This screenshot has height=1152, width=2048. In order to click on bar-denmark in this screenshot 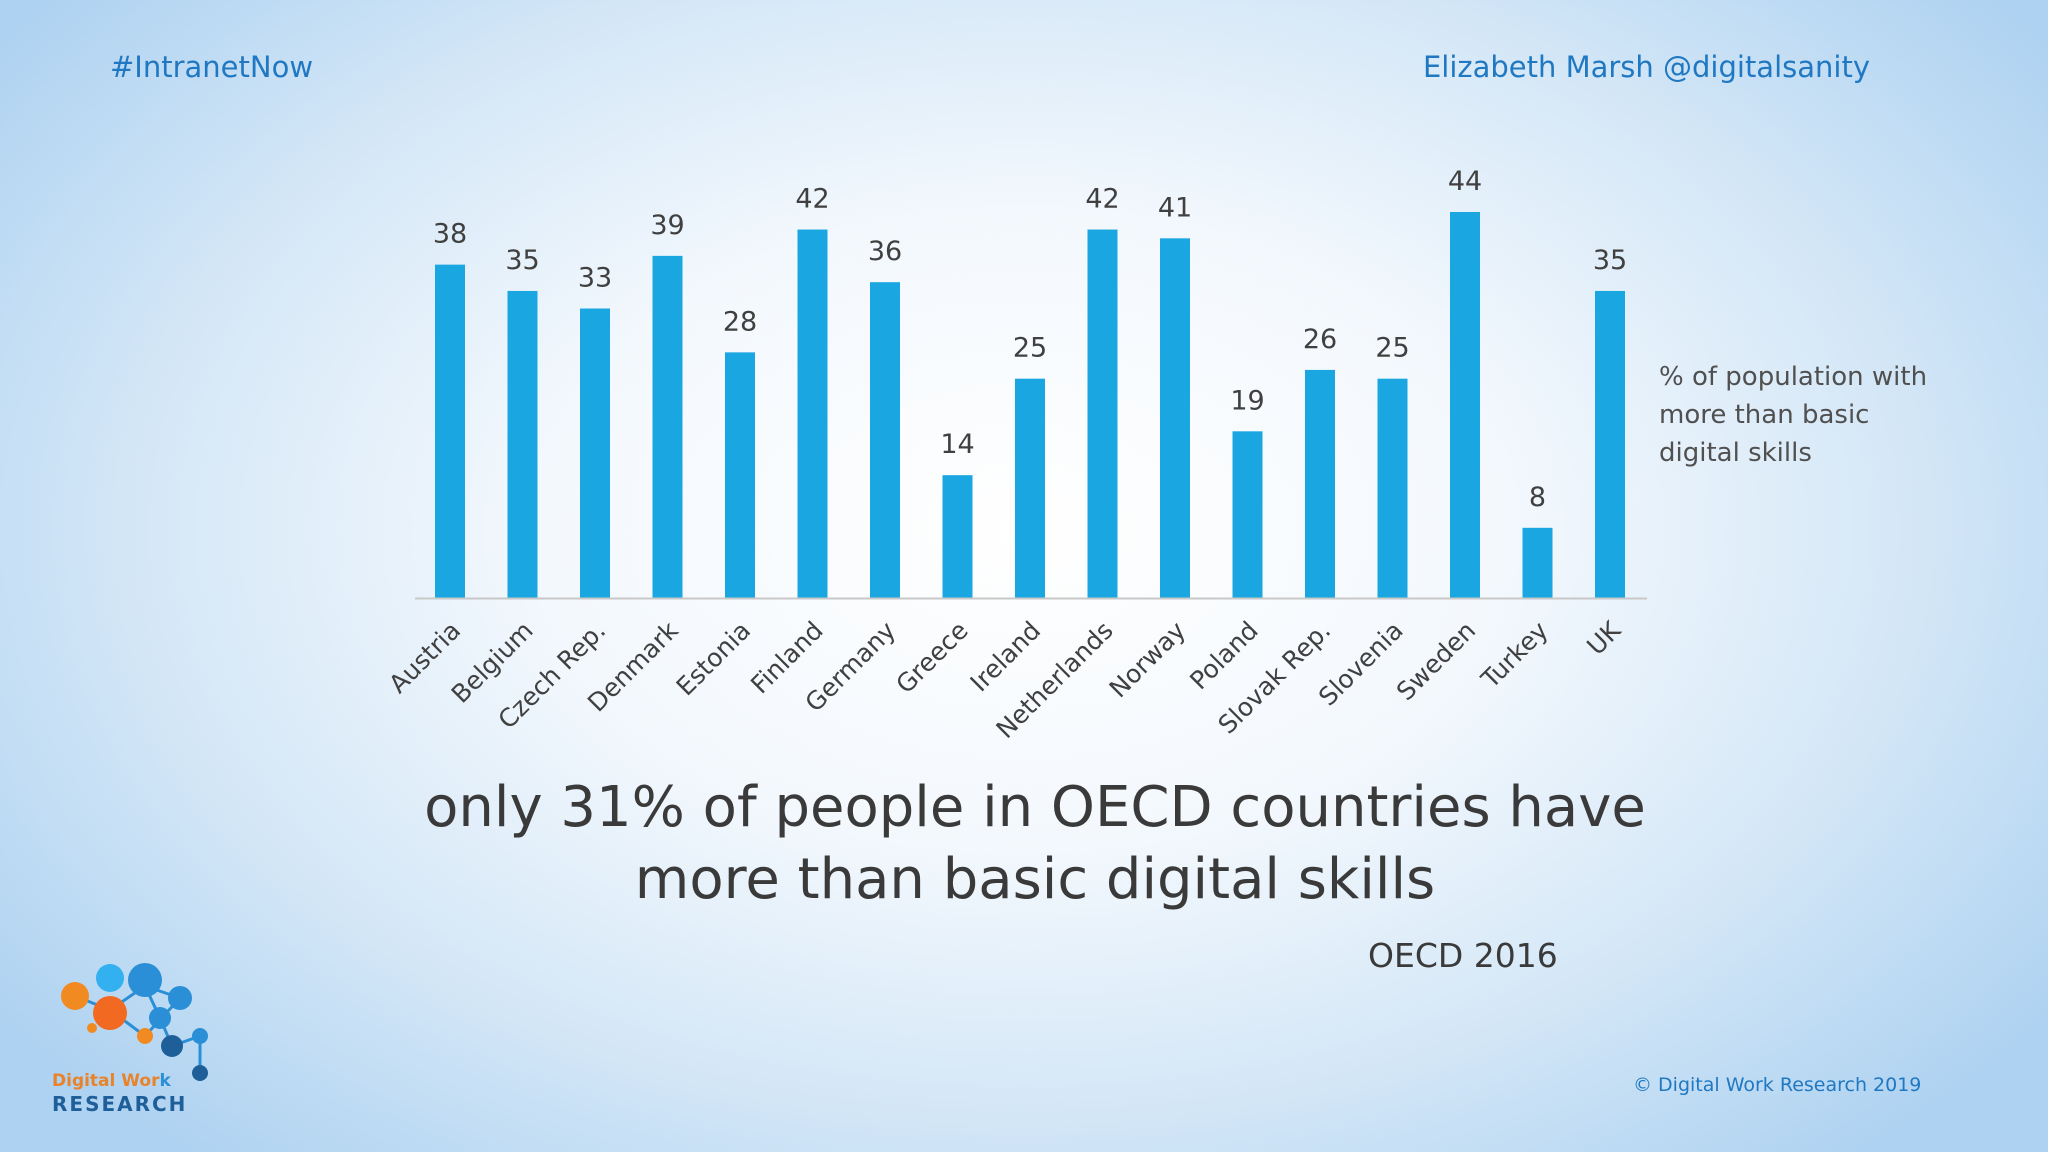, I will do `click(667, 426)`.